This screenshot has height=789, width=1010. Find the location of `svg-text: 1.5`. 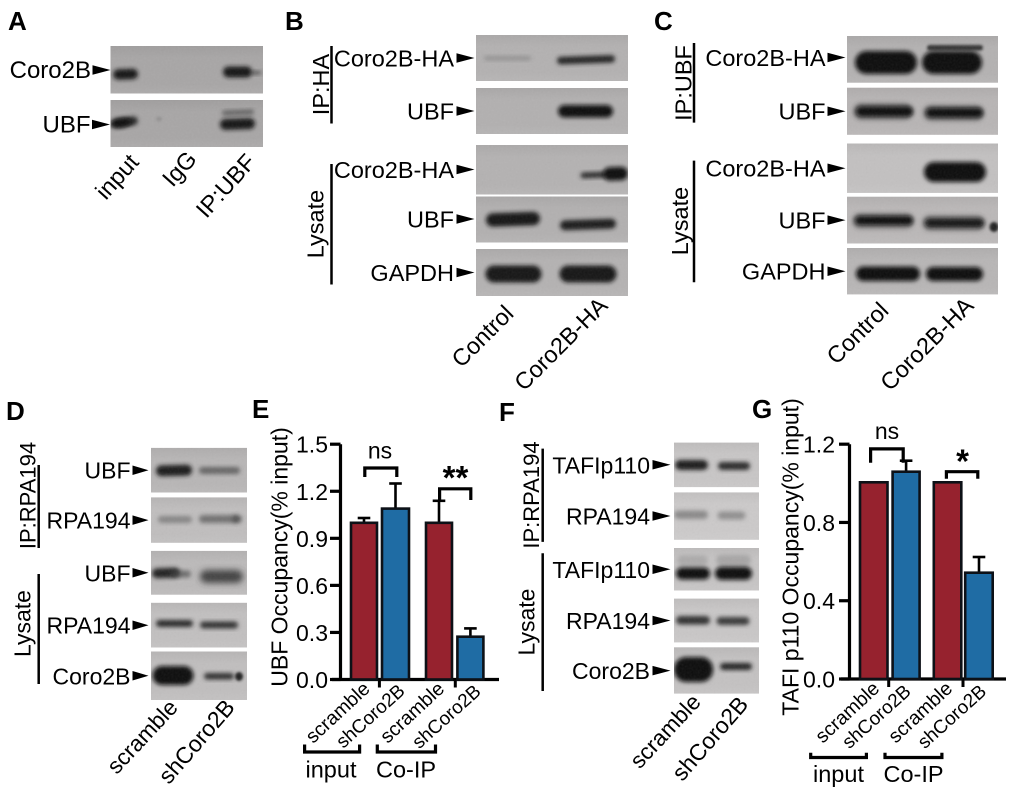

svg-text: 1.5 is located at coordinates (312, 445).